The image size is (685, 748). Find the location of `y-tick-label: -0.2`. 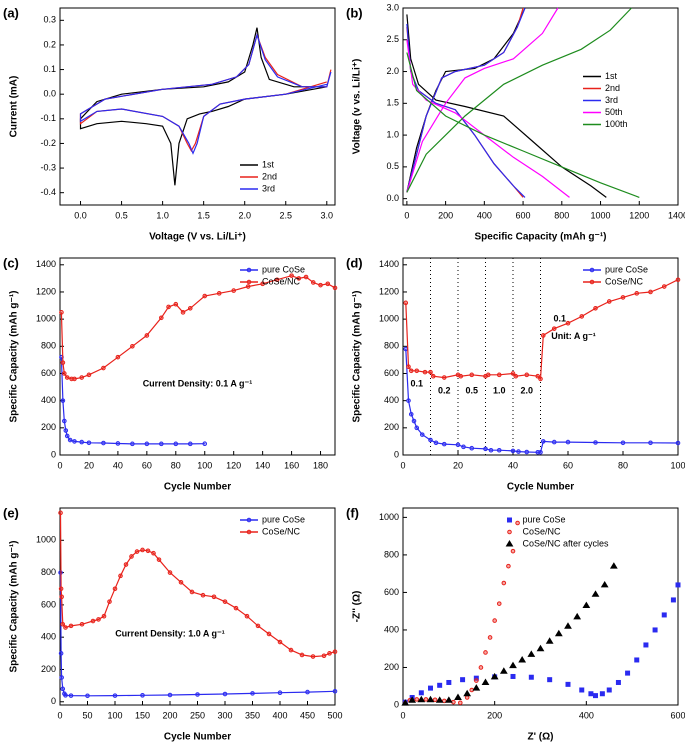

y-tick-label: -0.2 is located at coordinates (48, 143).